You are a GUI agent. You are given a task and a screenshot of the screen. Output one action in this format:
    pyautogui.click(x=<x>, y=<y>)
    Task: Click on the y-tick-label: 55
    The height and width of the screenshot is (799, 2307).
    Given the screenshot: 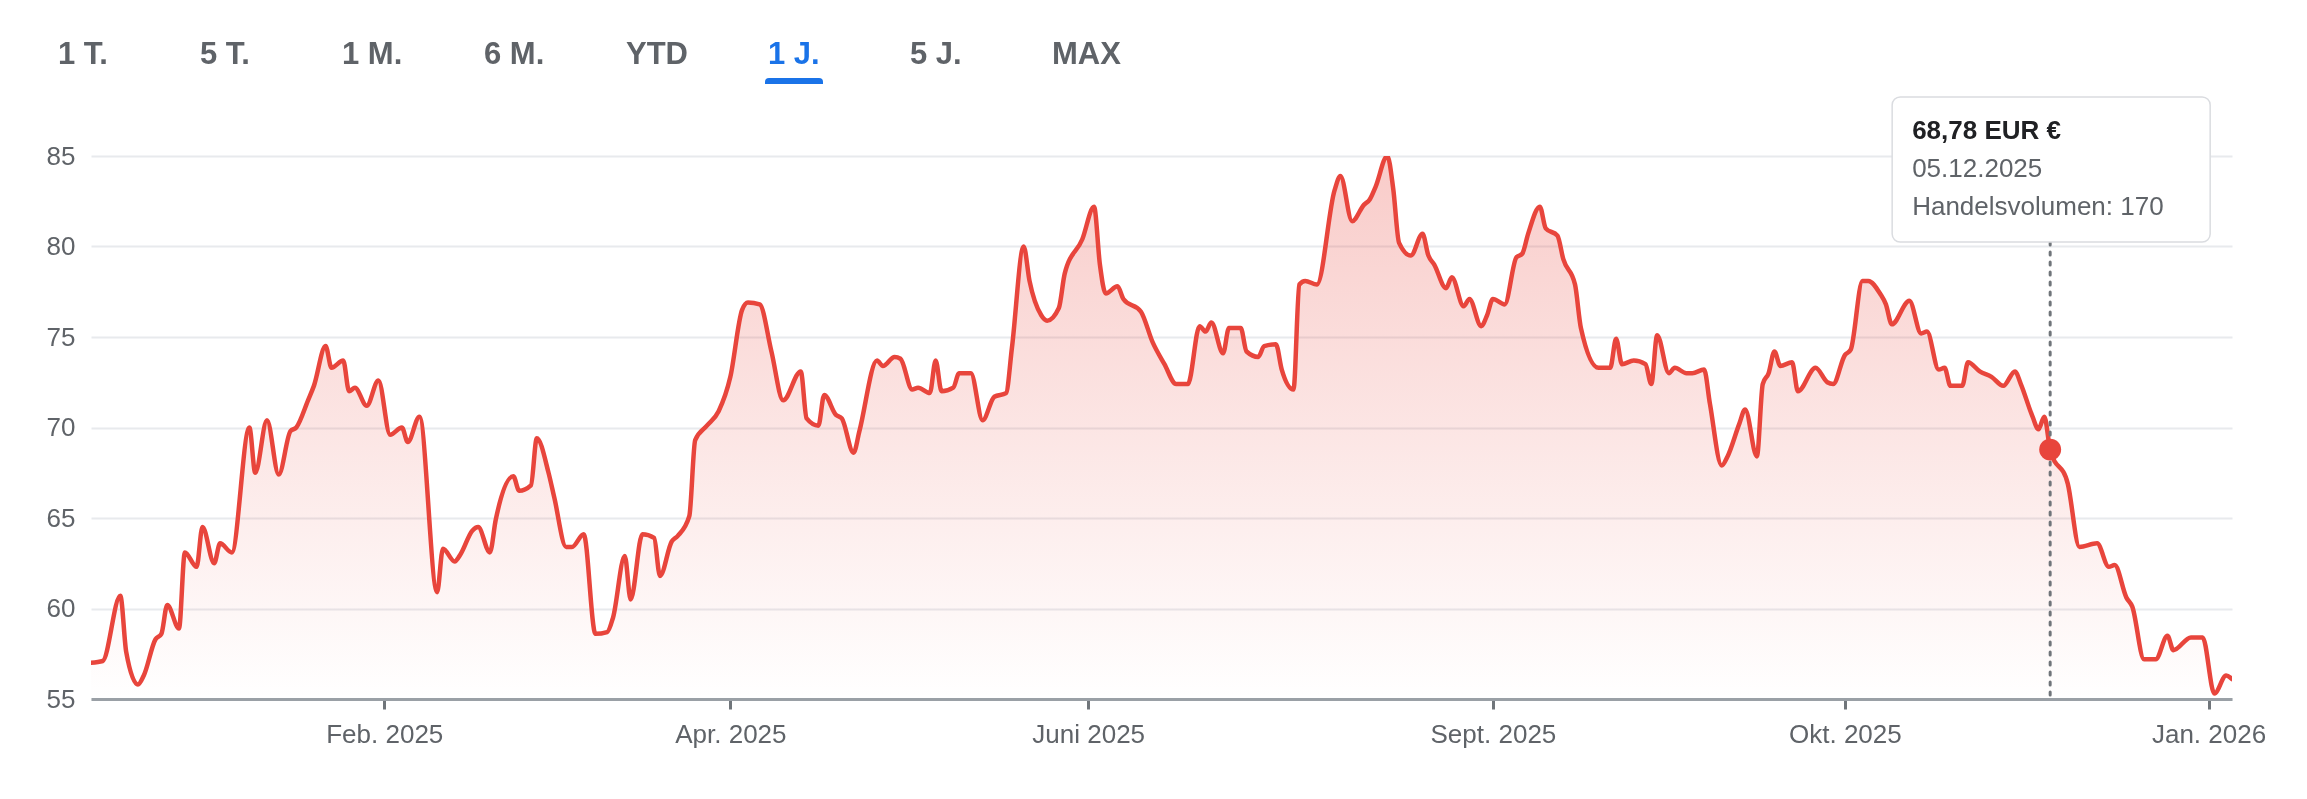 What is the action you would take?
    pyautogui.click(x=61, y=698)
    